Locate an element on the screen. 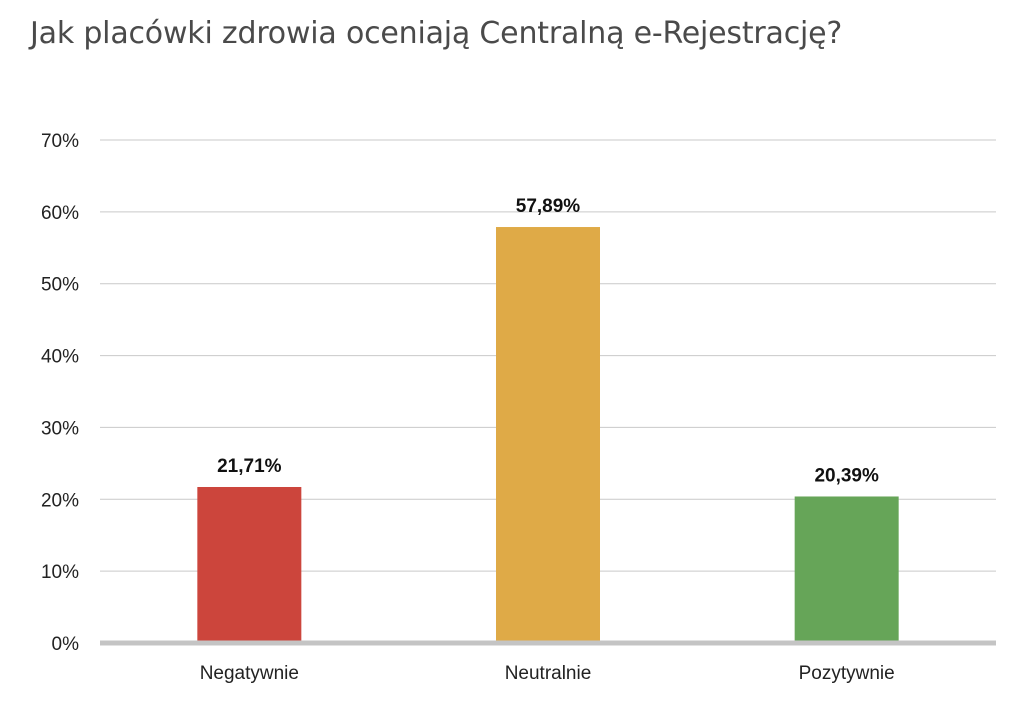  y-tick-label: 60% is located at coordinates (60, 213).